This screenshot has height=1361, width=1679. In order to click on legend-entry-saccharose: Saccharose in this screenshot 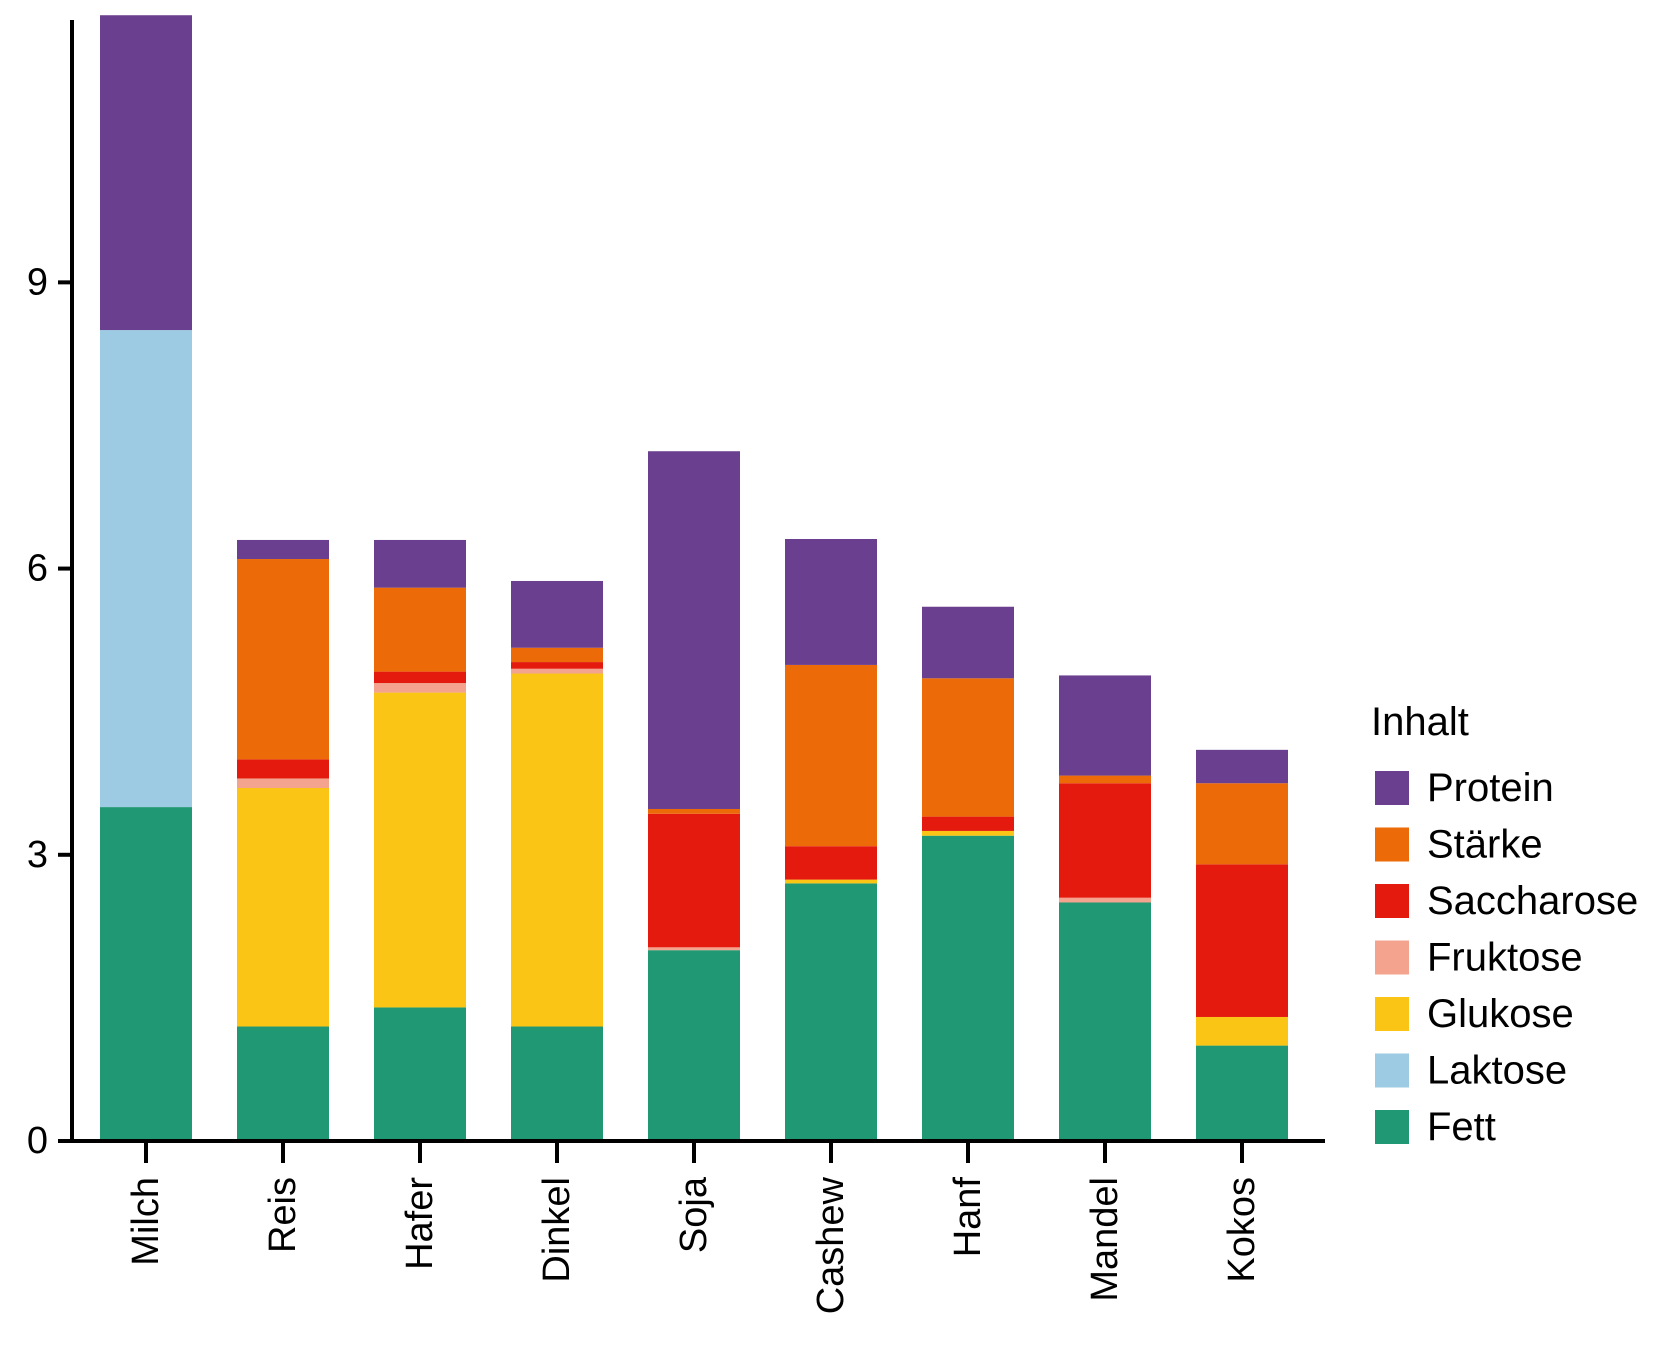, I will do `click(1506, 901)`.